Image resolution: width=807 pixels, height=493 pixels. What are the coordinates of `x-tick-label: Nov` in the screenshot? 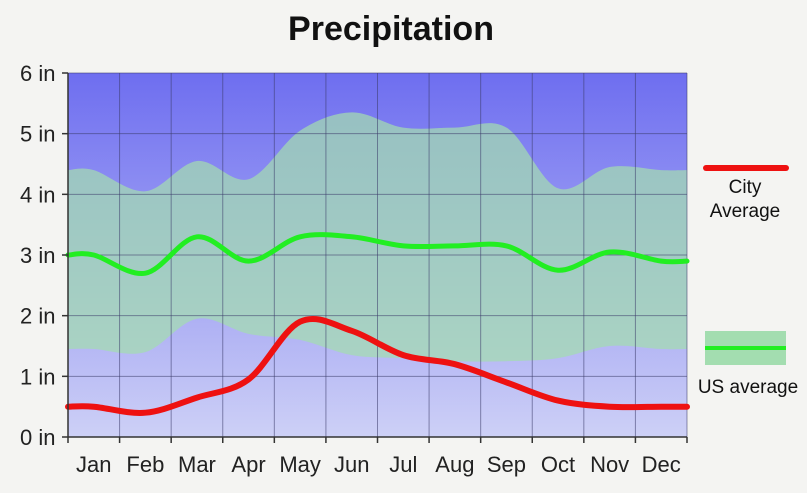 It's located at (609, 464).